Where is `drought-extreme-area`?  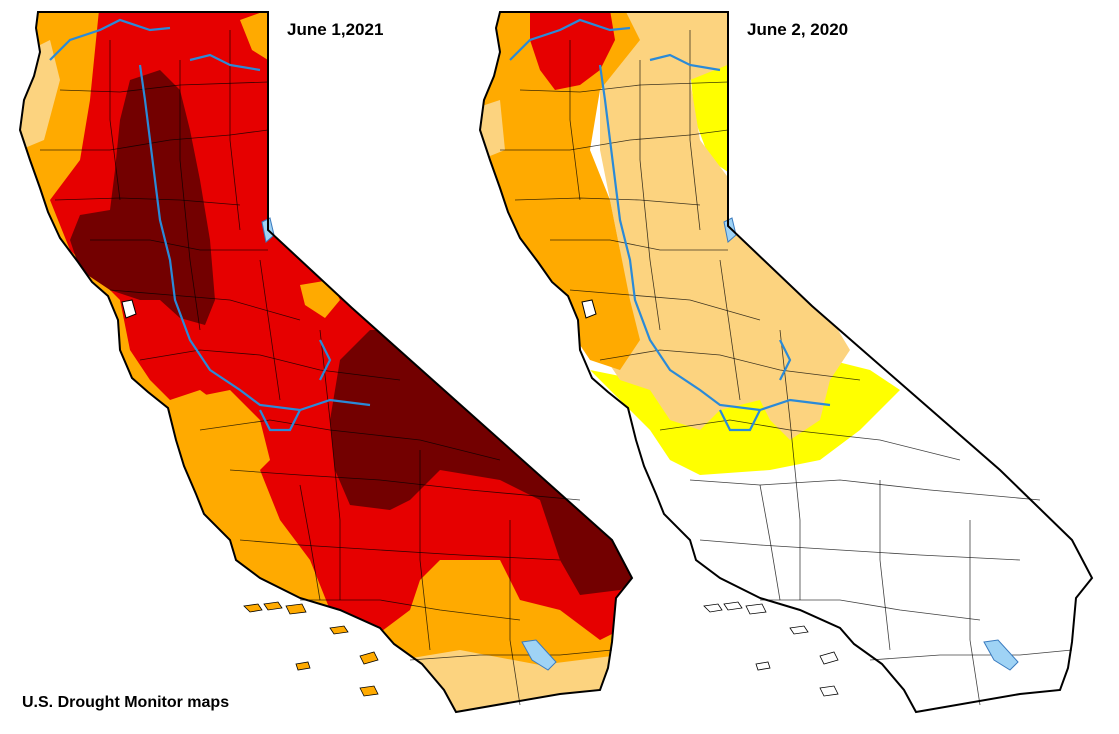 drought-extreme-area is located at coordinates (572, 51).